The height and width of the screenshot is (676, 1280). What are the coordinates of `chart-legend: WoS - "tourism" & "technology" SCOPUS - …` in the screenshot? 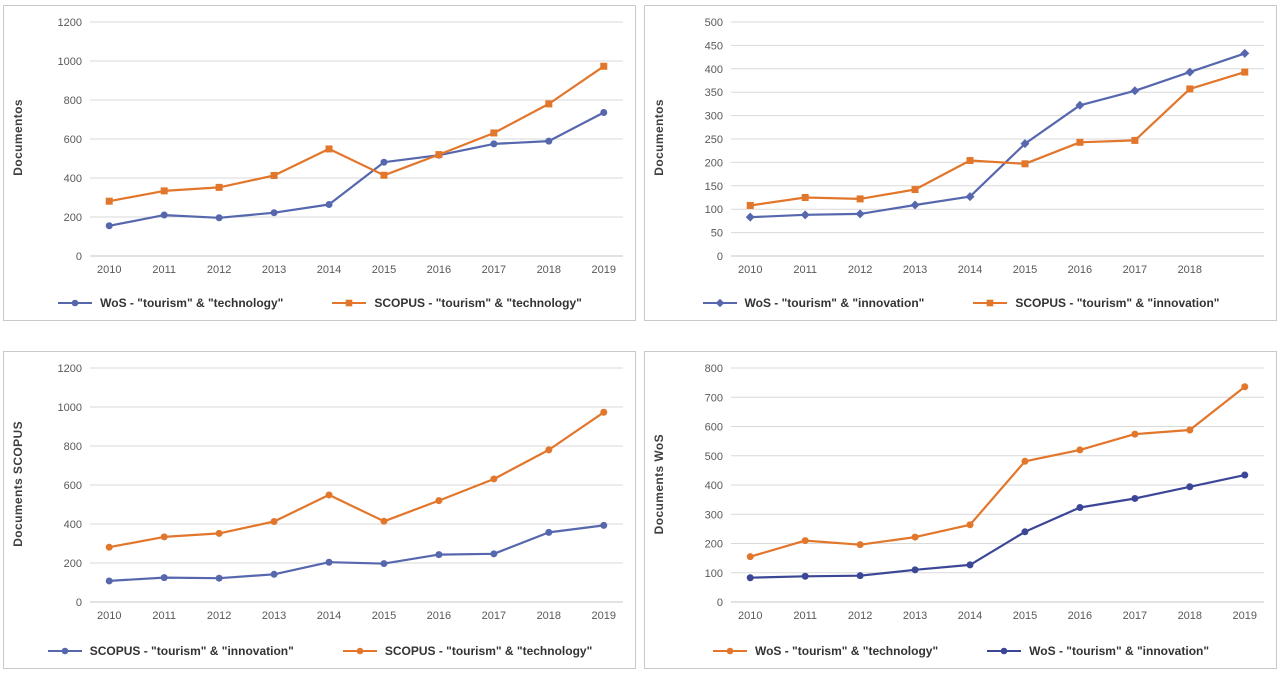 It's located at (319, 303).